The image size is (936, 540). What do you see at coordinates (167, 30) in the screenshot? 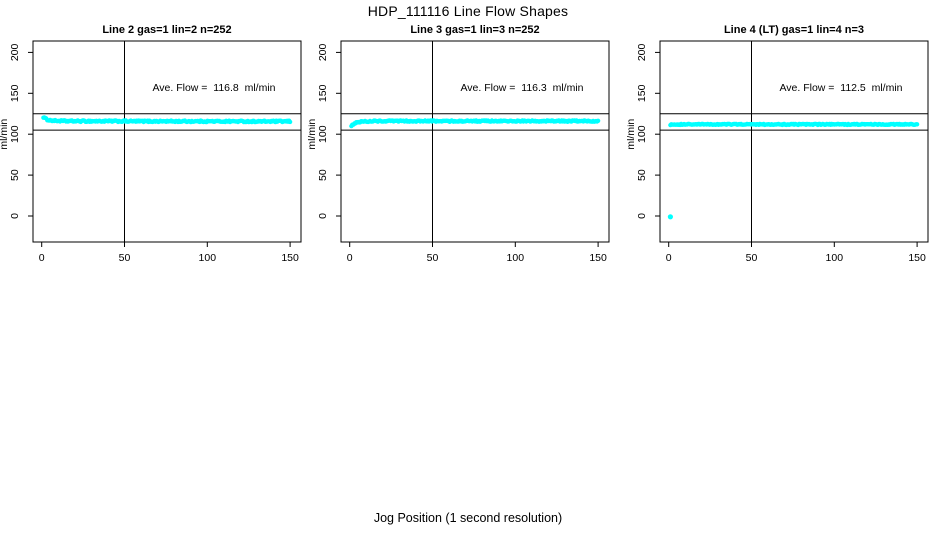
I see `panel-line2-title: Line 2 gas=1 lin=2 n=252` at bounding box center [167, 30].